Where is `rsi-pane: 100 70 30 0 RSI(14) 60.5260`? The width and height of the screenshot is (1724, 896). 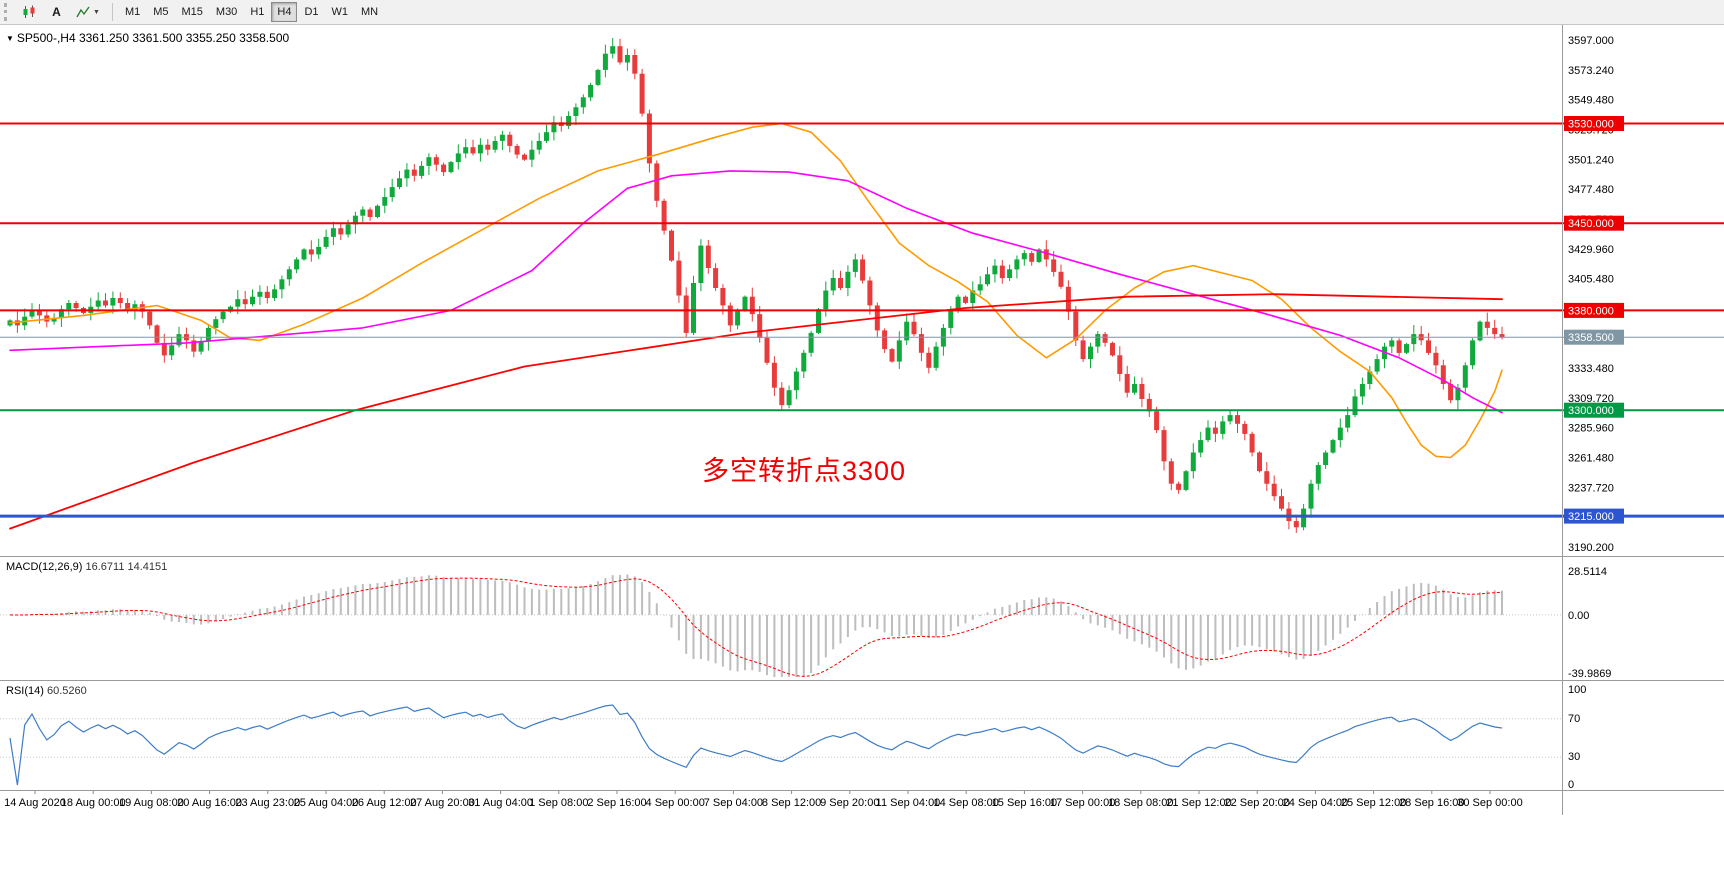
rsi-pane: 100 70 30 0 RSI(14) 60.5260 is located at coordinates (862, 736).